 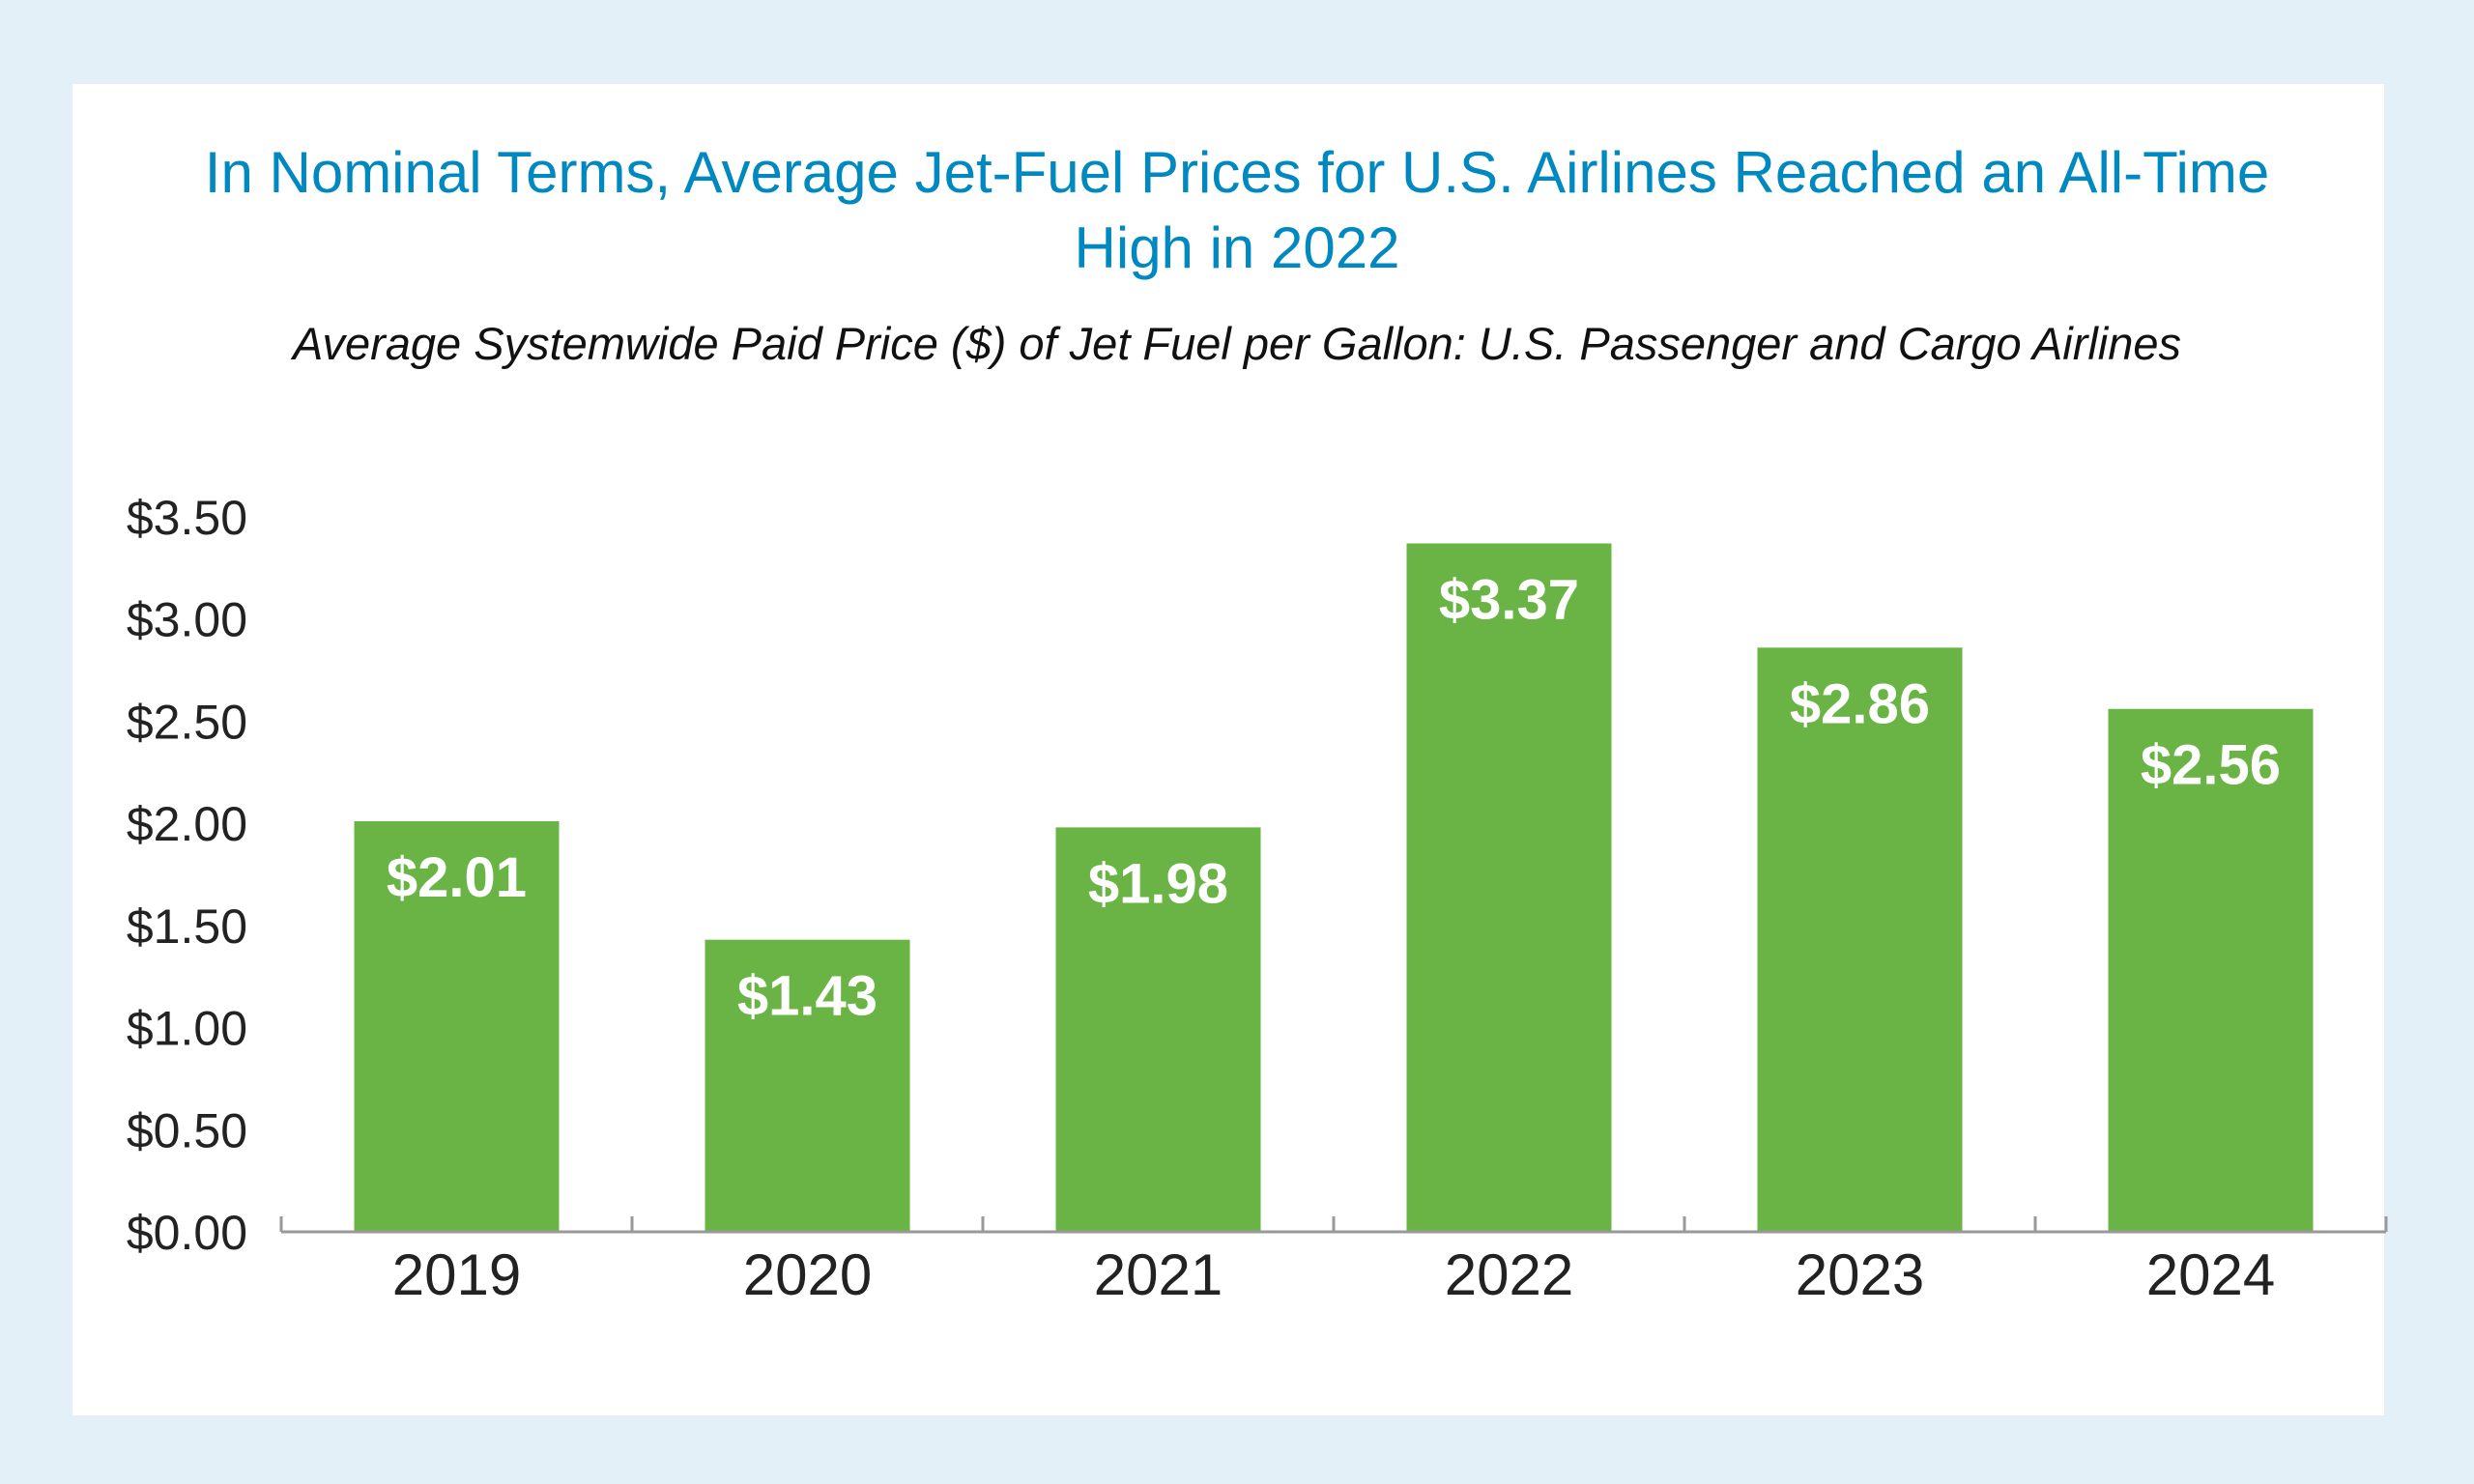 What do you see at coordinates (187, 1233) in the screenshot?
I see `y-tick-label: $0.00` at bounding box center [187, 1233].